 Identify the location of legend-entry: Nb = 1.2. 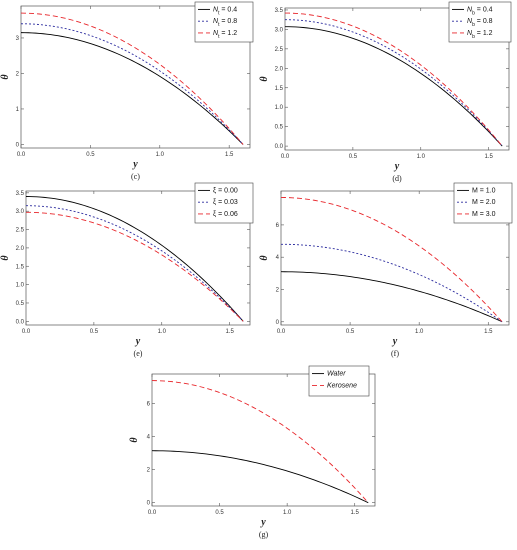
(480, 35).